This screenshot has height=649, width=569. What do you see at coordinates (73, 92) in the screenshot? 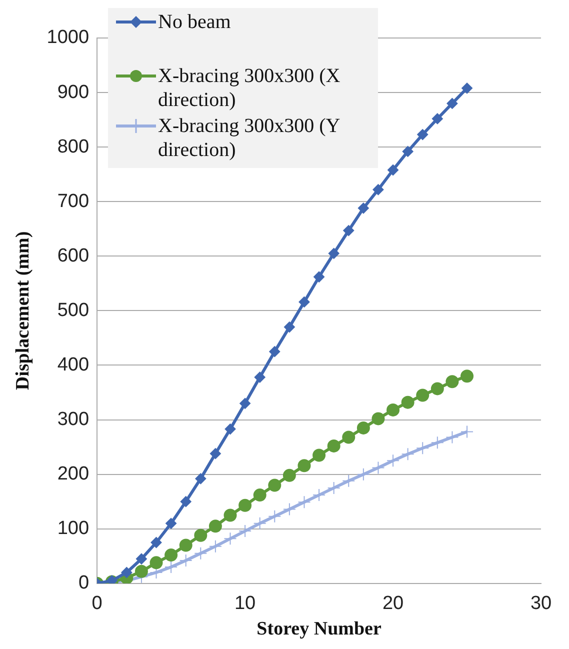
I see `y-tick-label: 900` at bounding box center [73, 92].